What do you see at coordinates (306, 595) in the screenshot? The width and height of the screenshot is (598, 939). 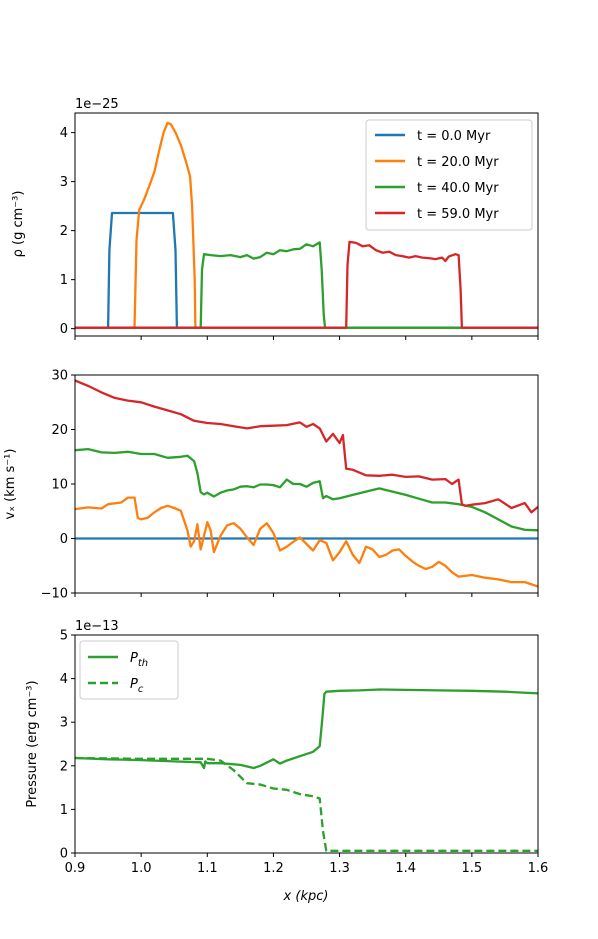 I see `velocity-xticks` at bounding box center [306, 595].